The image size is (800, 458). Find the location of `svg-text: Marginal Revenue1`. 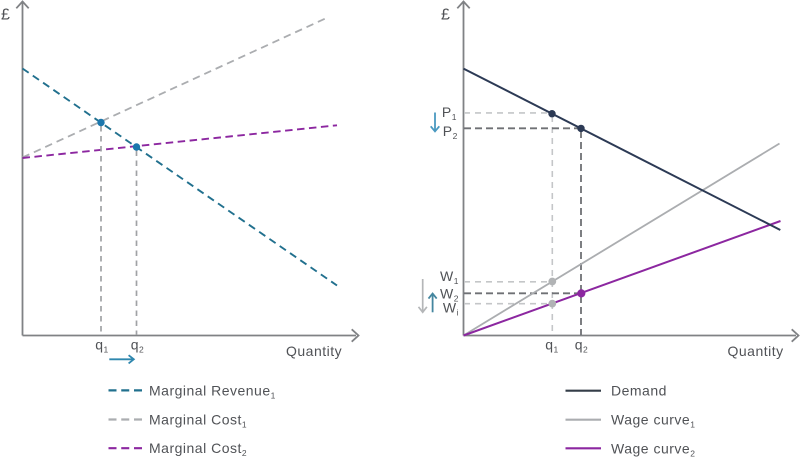

svg-text: Marginal Revenue1 is located at coordinates (212, 391).